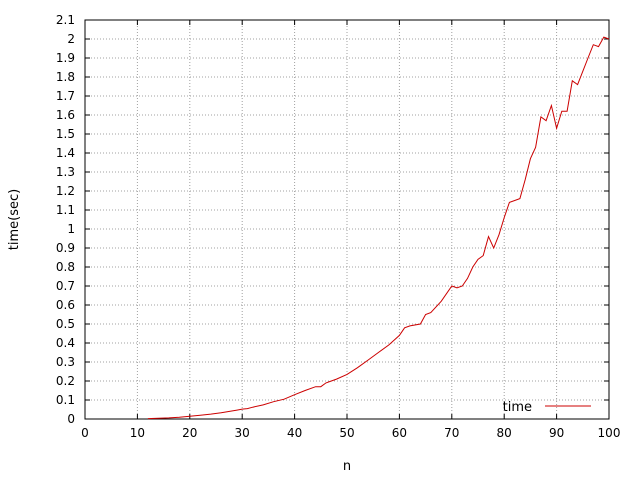 The width and height of the screenshot is (640, 480). Describe the element at coordinates (65, 267) in the screenshot. I see `y-tick-label: 0.8` at that location.